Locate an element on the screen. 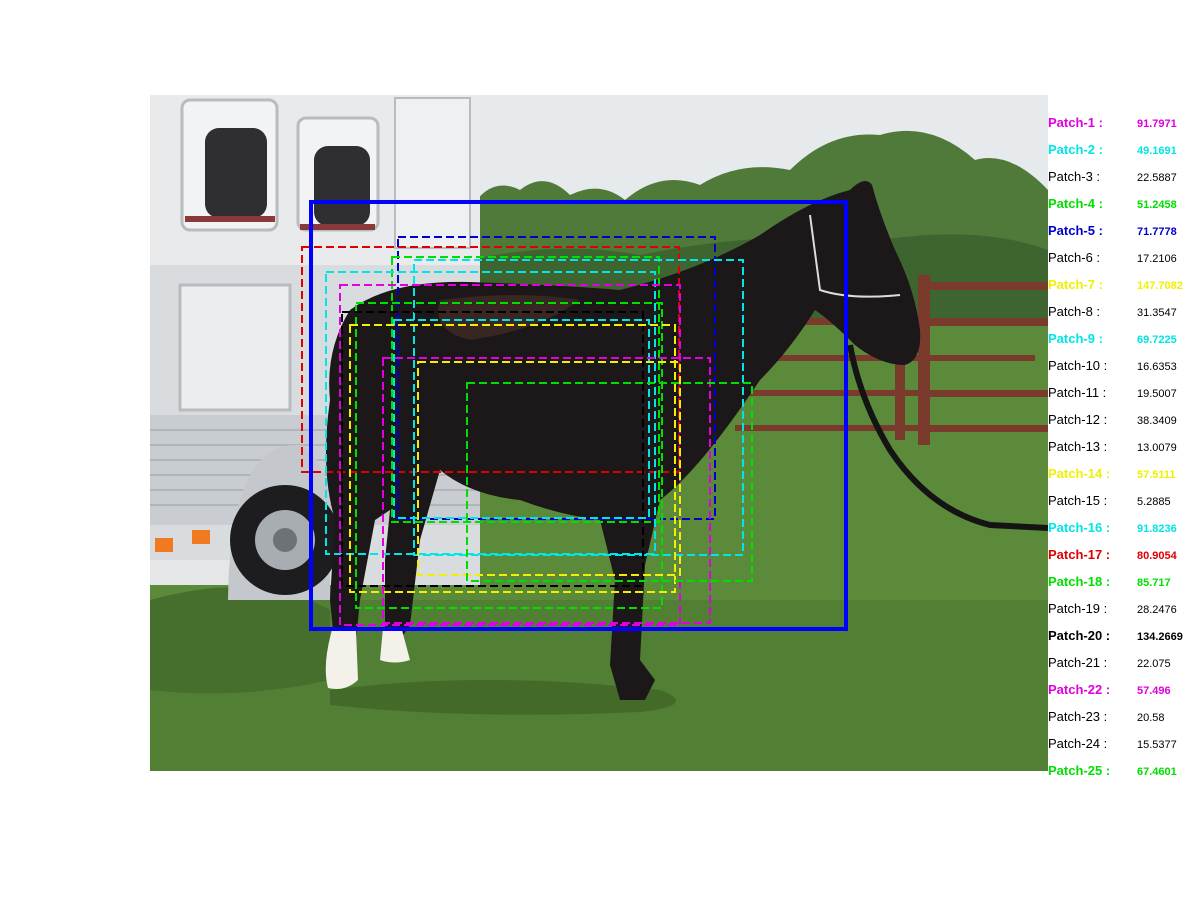 This screenshot has height=900, width=1200. patch-label: Patch-17 : is located at coordinates (1079, 554).